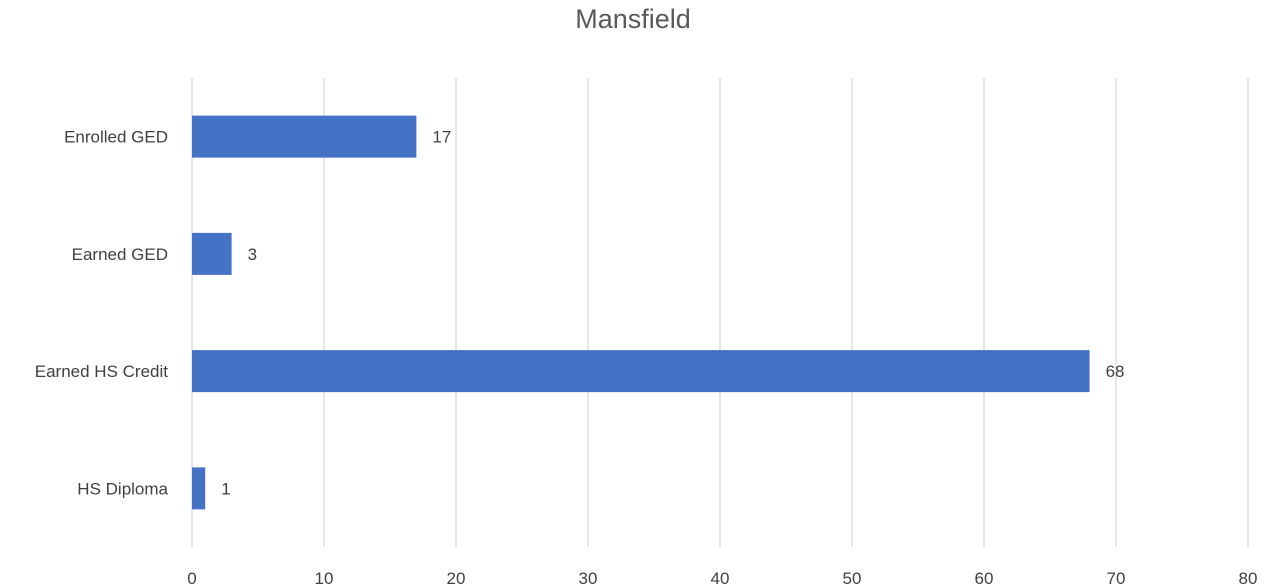 This screenshot has width=1266, height=587. I want to click on bar-hs-diploma, so click(199, 488).